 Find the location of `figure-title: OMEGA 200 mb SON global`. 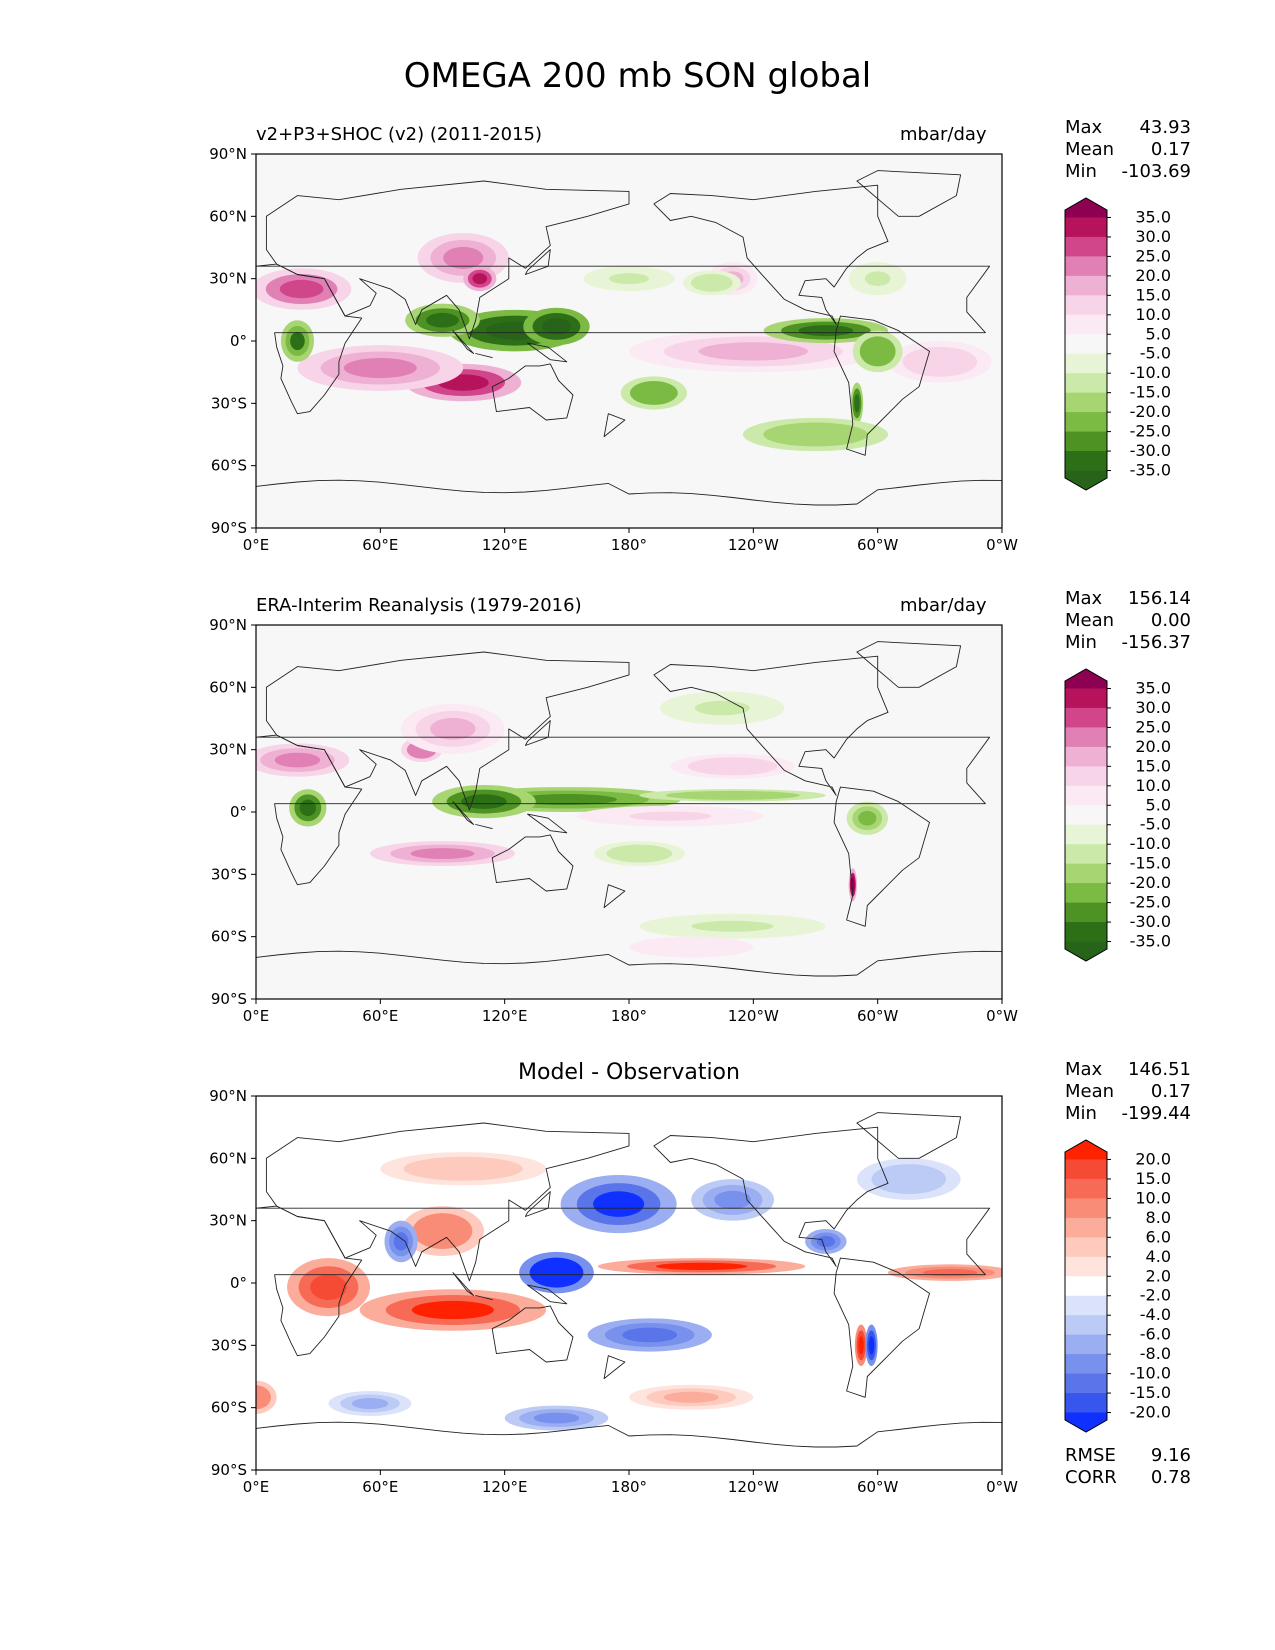

figure-title: OMEGA 200 mb SON global is located at coordinates (637, 76).